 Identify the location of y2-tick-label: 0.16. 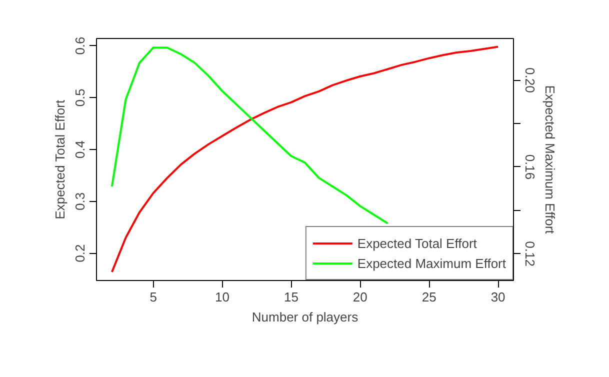
(530, 167).